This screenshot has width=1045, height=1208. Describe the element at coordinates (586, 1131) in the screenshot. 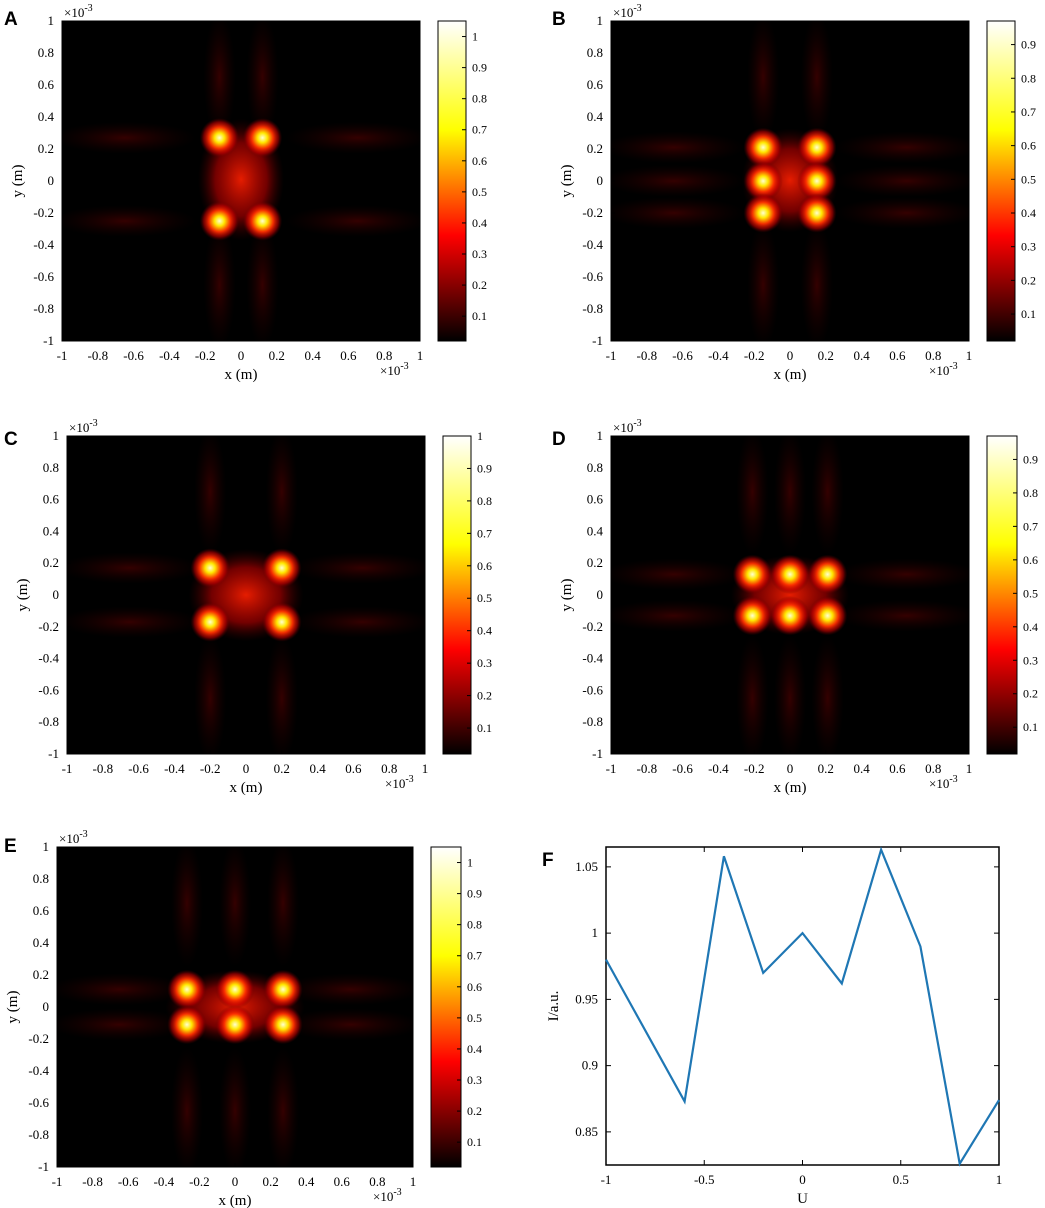

I see `y-tick-label: 0.85` at that location.